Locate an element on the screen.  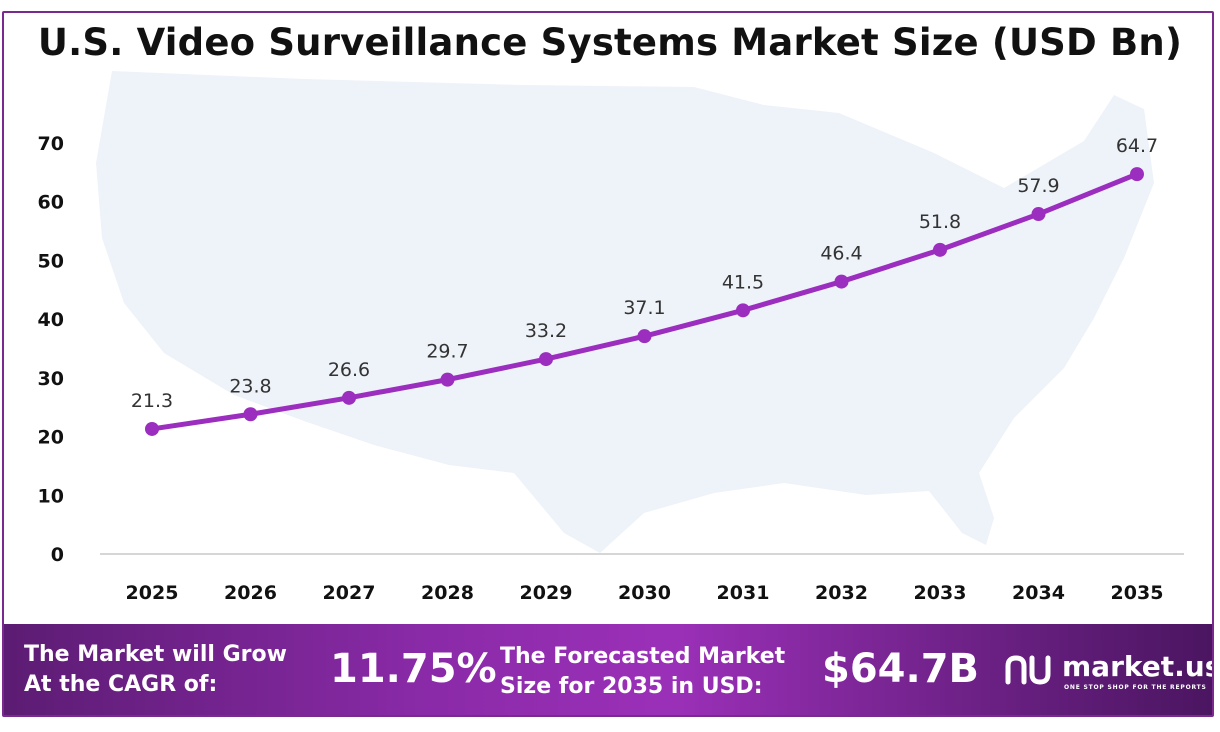
x-tick-label: 2028 is located at coordinates (447, 593).